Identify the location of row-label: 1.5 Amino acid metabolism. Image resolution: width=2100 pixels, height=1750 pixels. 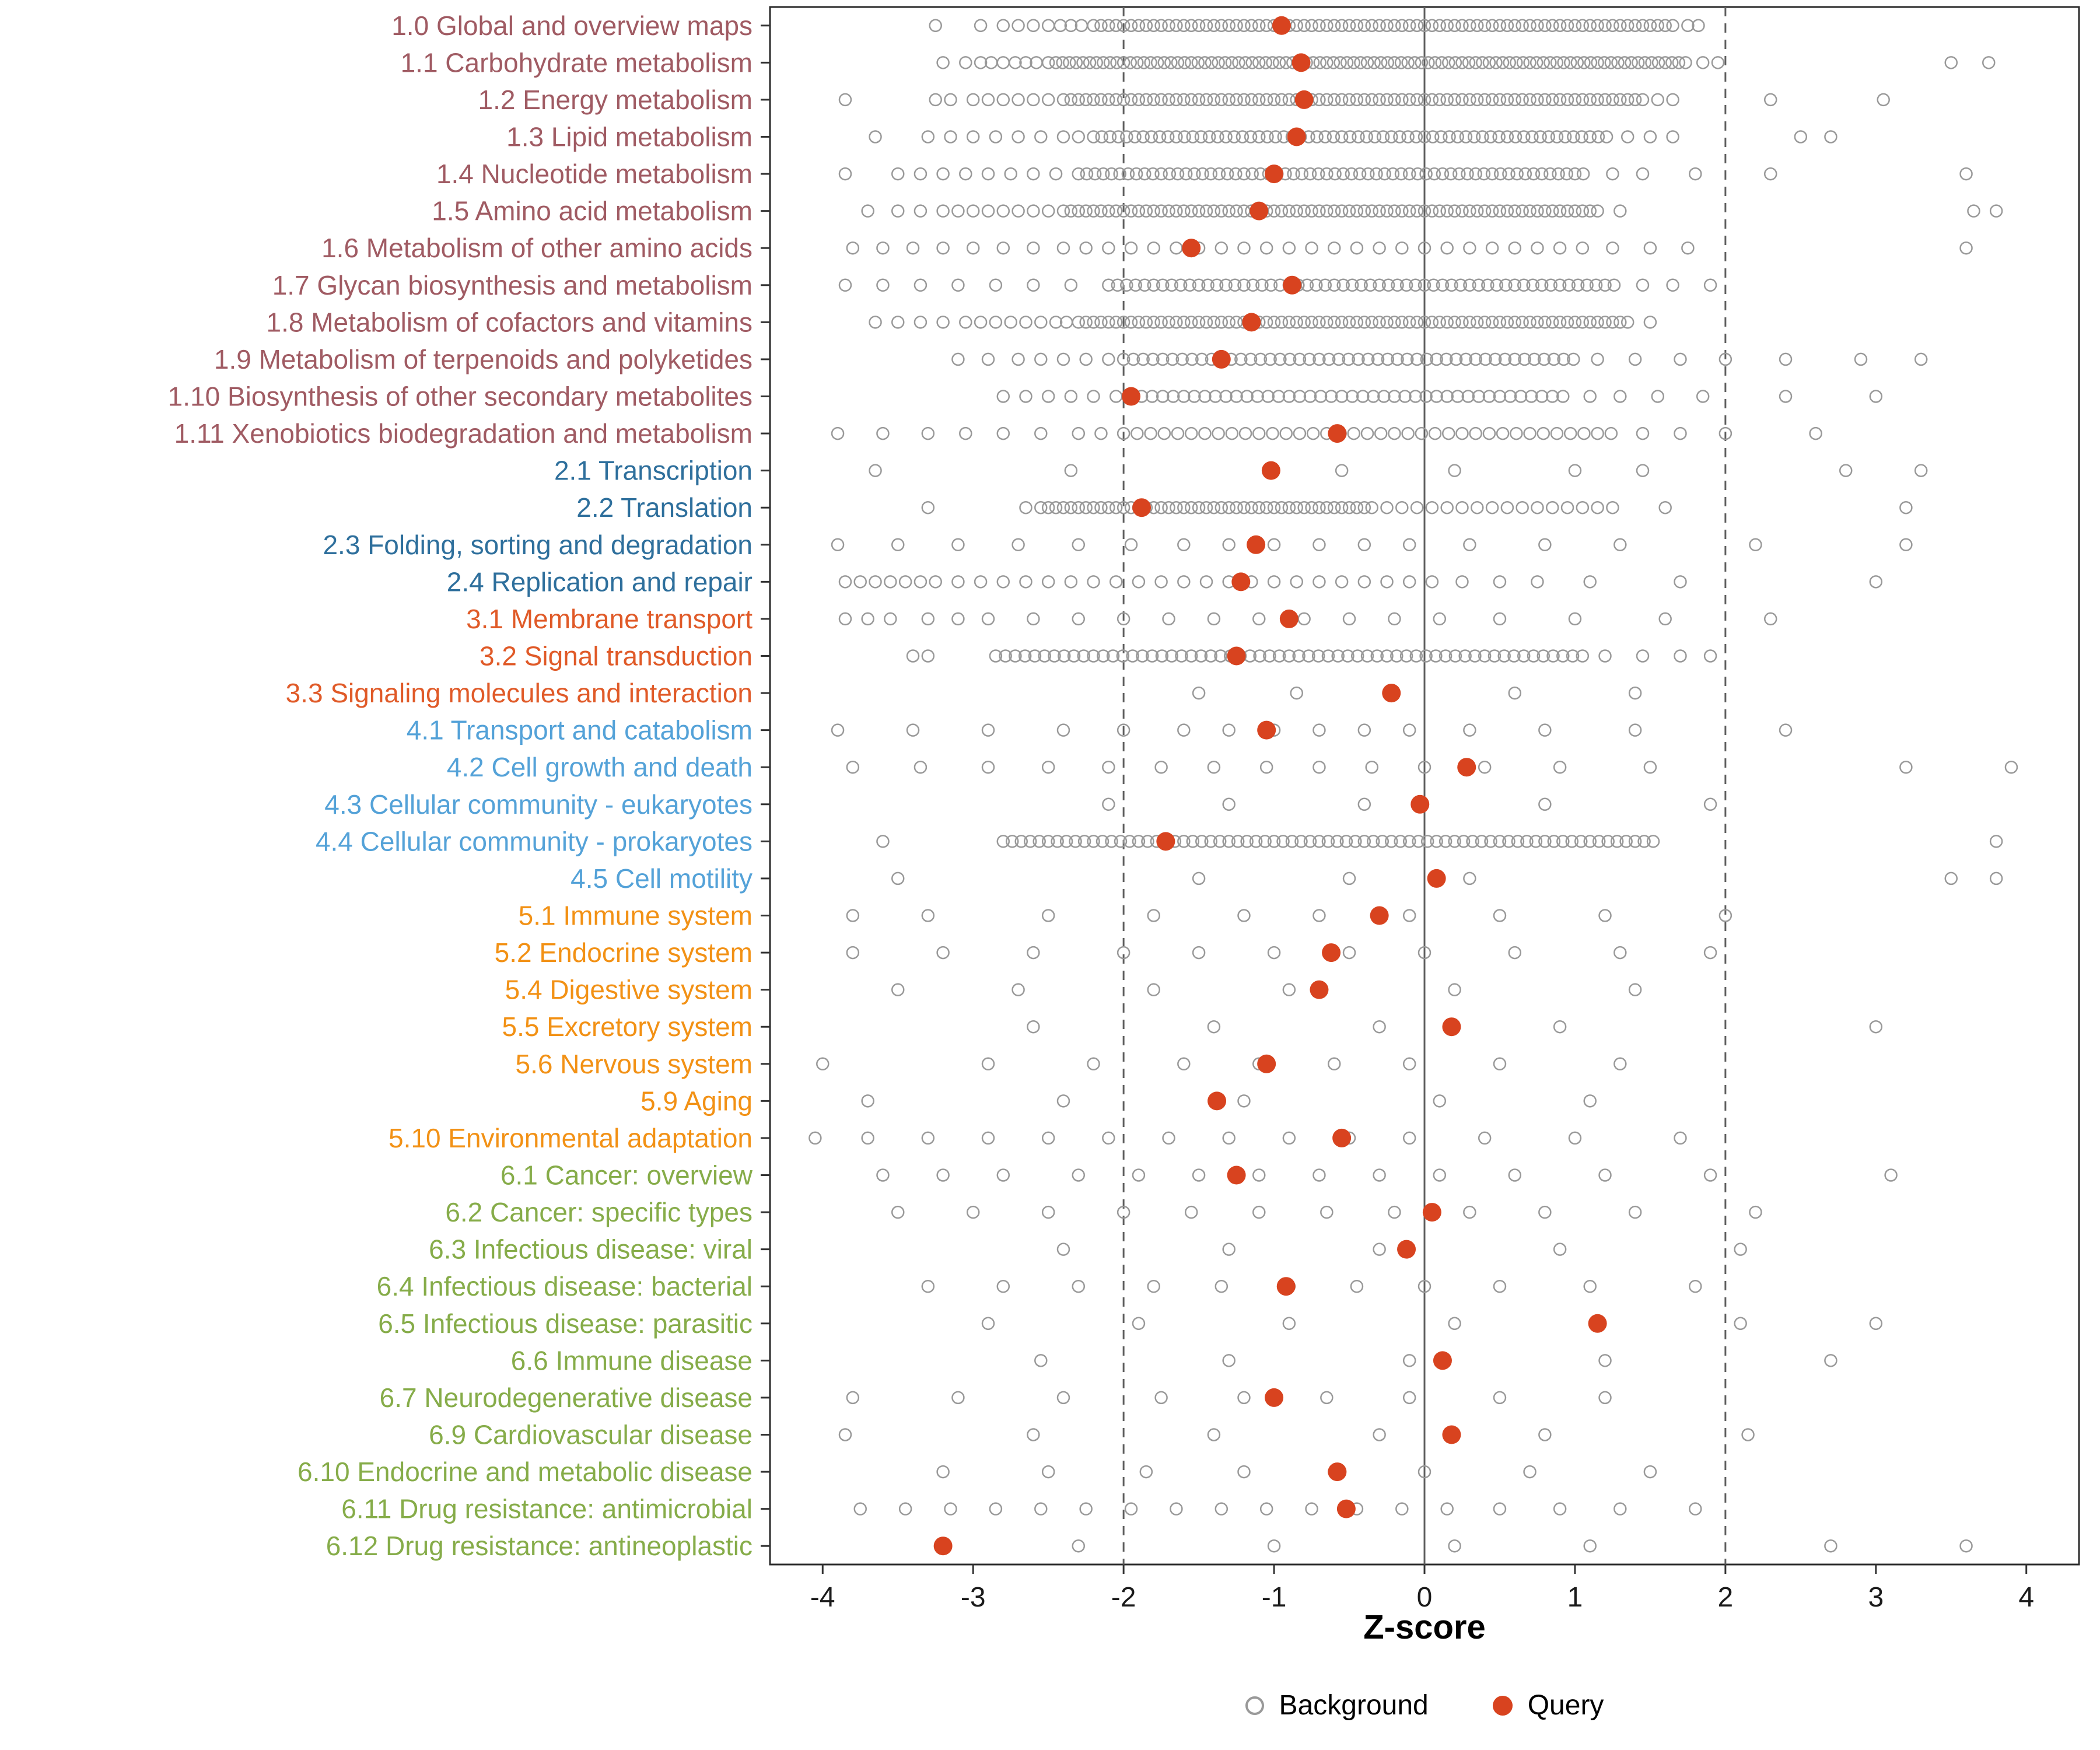
(592, 211).